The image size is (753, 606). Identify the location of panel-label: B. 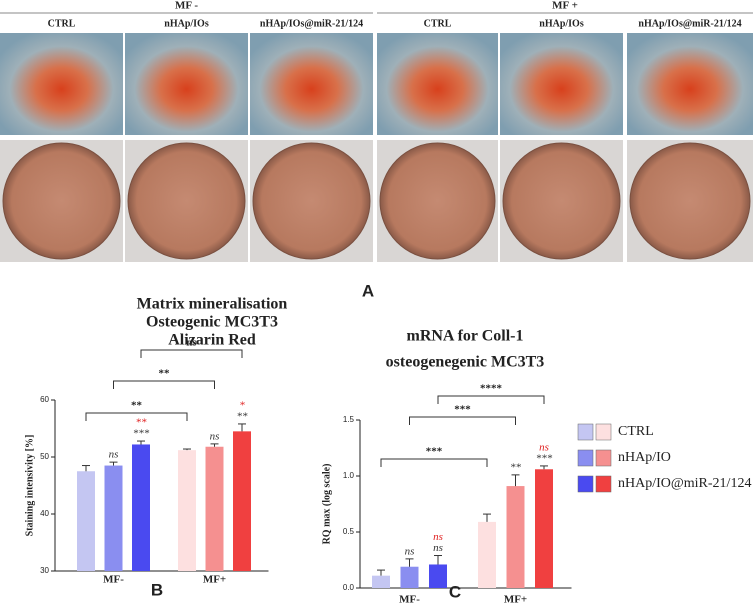
(157, 589).